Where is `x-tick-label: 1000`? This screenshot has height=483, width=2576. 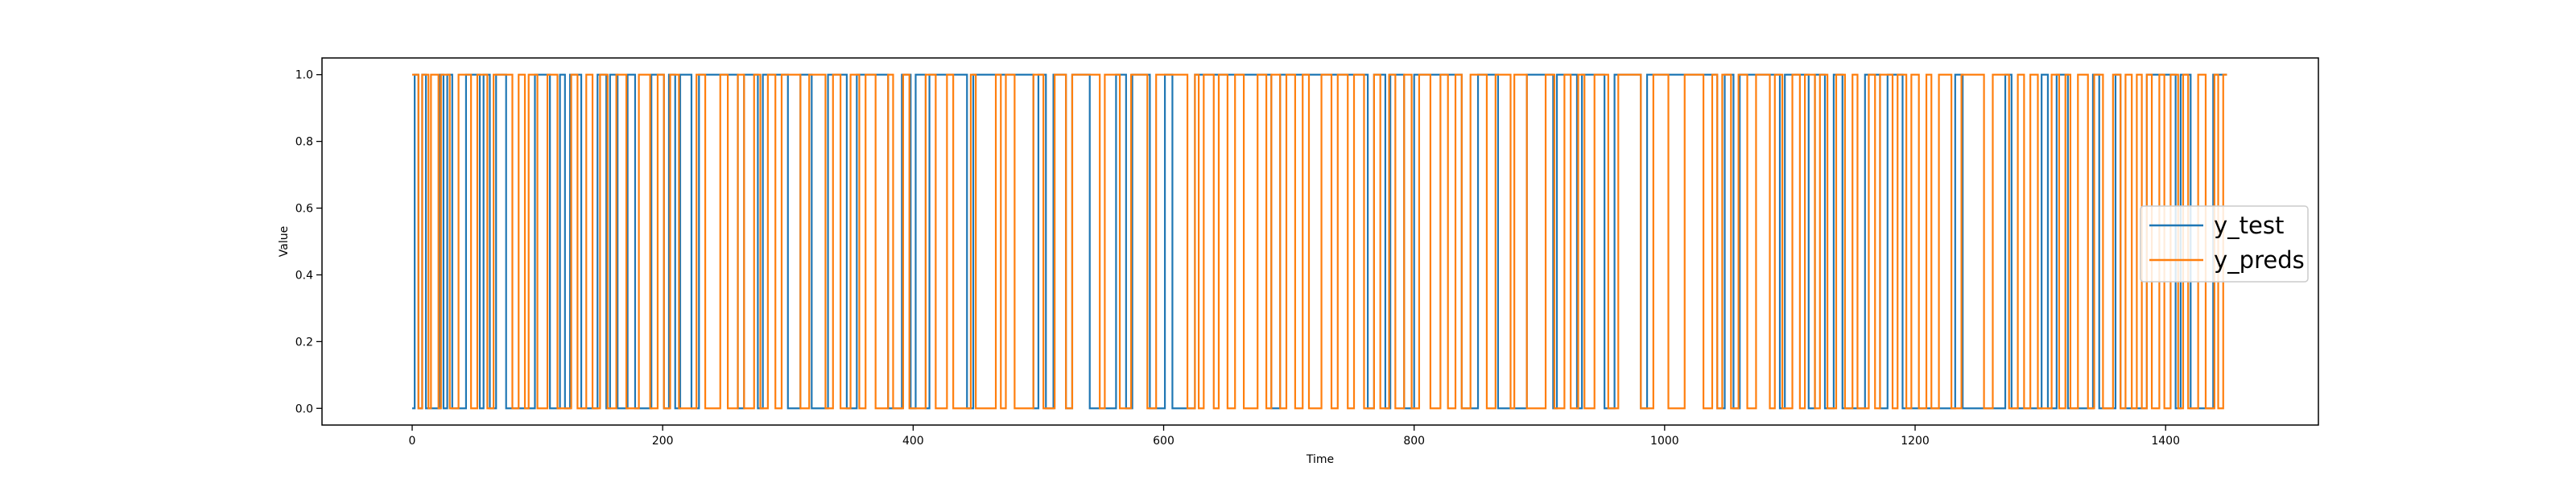 x-tick-label: 1000 is located at coordinates (1664, 442).